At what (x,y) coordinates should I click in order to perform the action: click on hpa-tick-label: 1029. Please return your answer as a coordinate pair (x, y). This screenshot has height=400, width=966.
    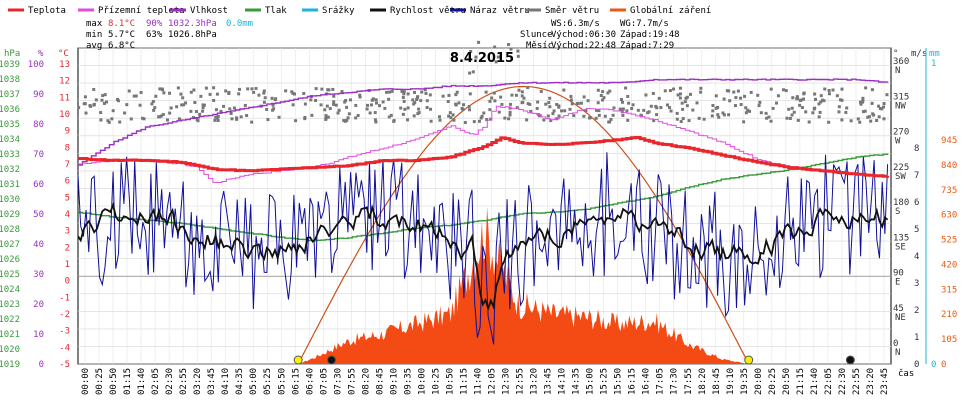
    Looking at the image, I should click on (10, 215).